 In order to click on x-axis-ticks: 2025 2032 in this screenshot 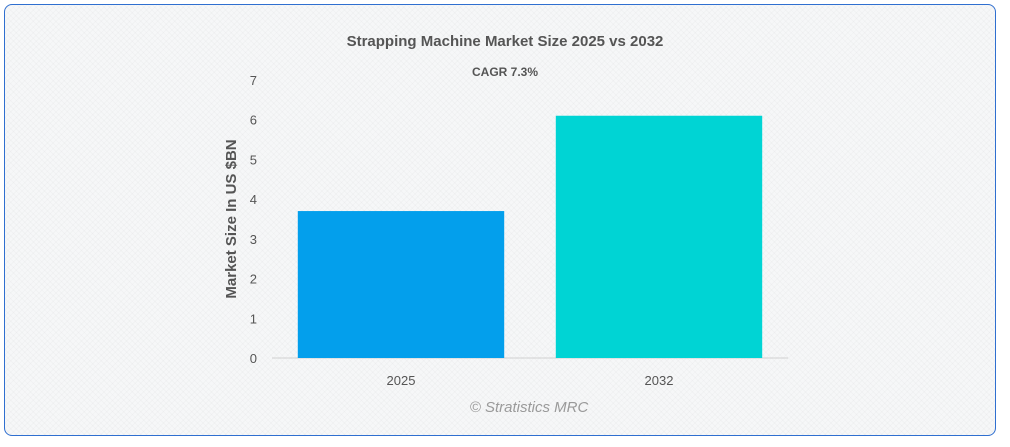, I will do `click(530, 380)`.